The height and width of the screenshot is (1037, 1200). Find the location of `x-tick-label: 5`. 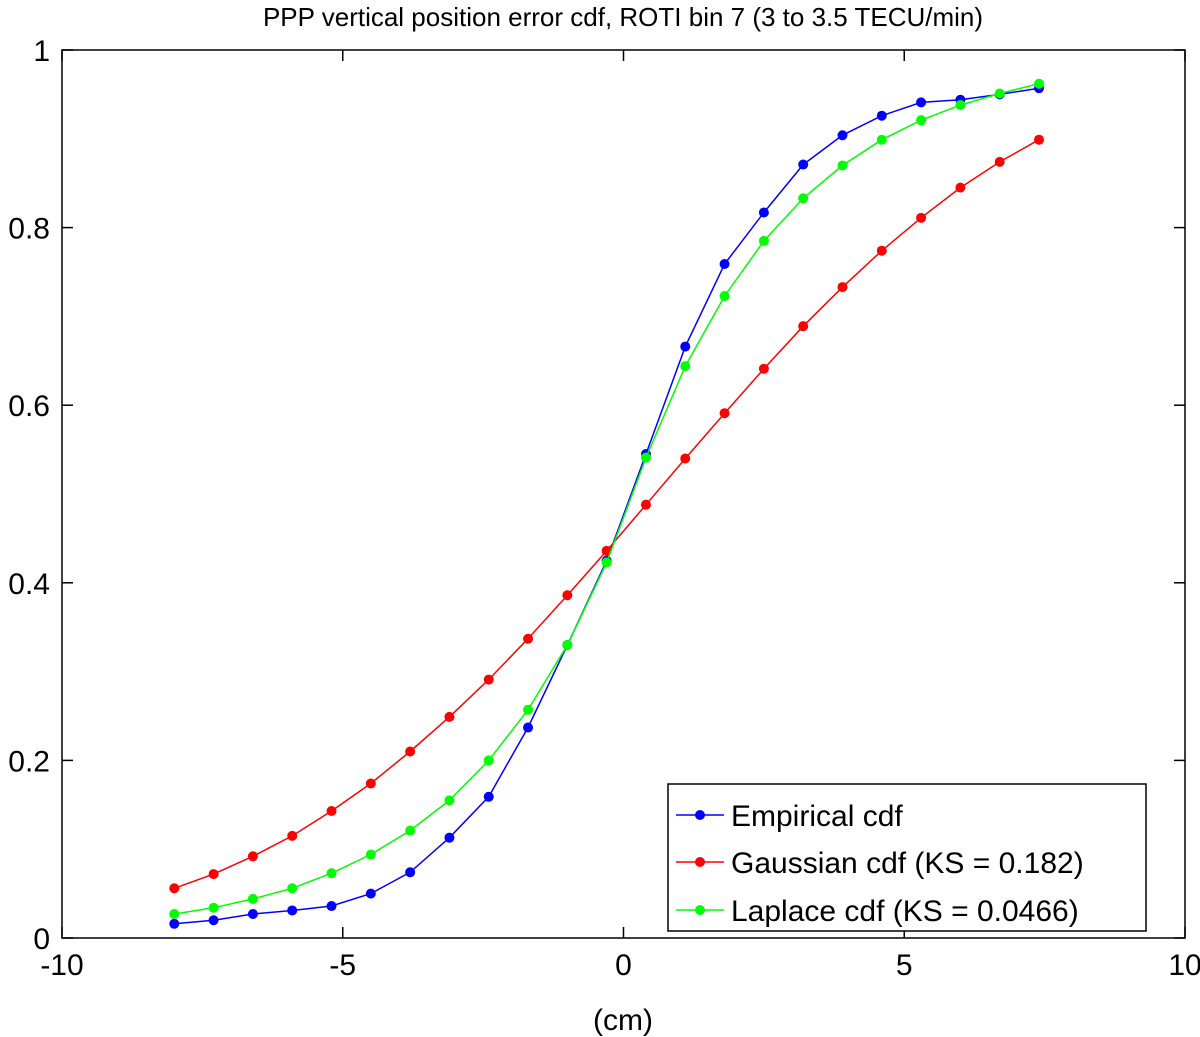

x-tick-label: 5 is located at coordinates (904, 965).